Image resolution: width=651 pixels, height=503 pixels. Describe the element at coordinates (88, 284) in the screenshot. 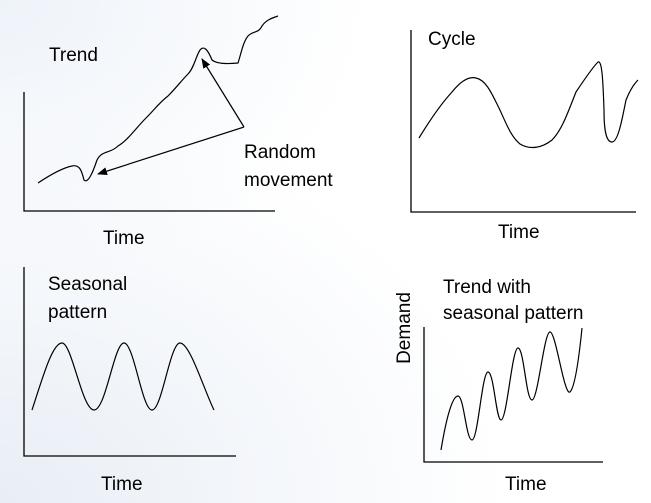

I see `seasonal-title-line1: Seasonal` at that location.